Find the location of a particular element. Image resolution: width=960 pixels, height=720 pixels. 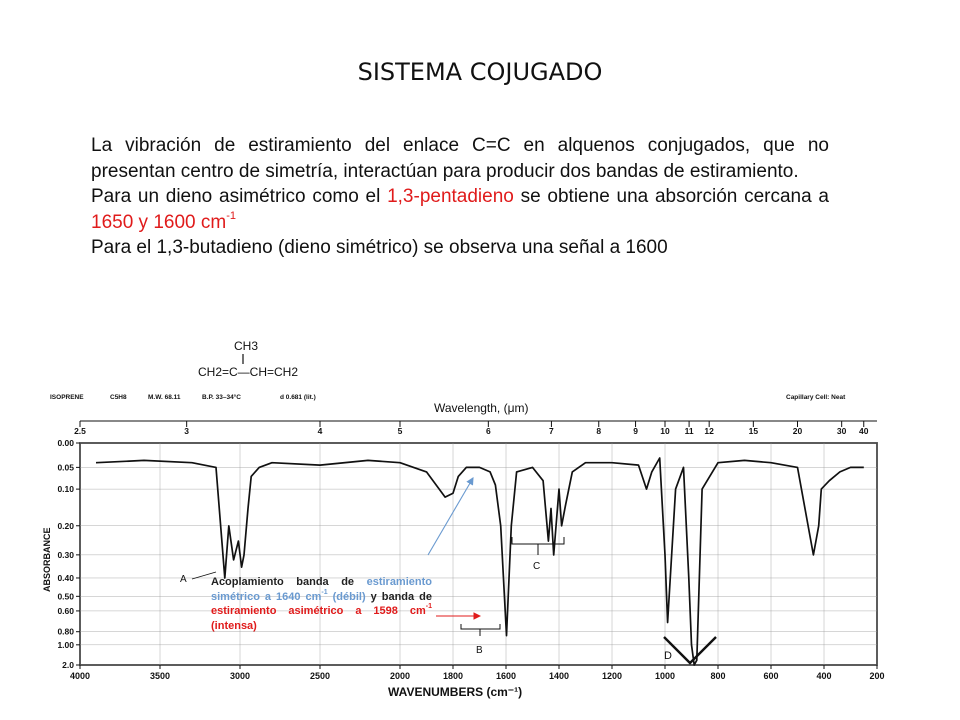

peak-c-label: C is located at coordinates (536, 566).